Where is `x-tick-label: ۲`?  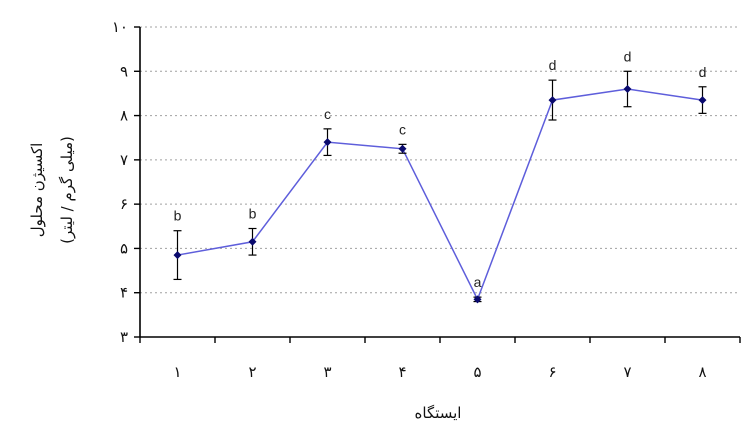 x-tick-label: ۲ is located at coordinates (252, 372).